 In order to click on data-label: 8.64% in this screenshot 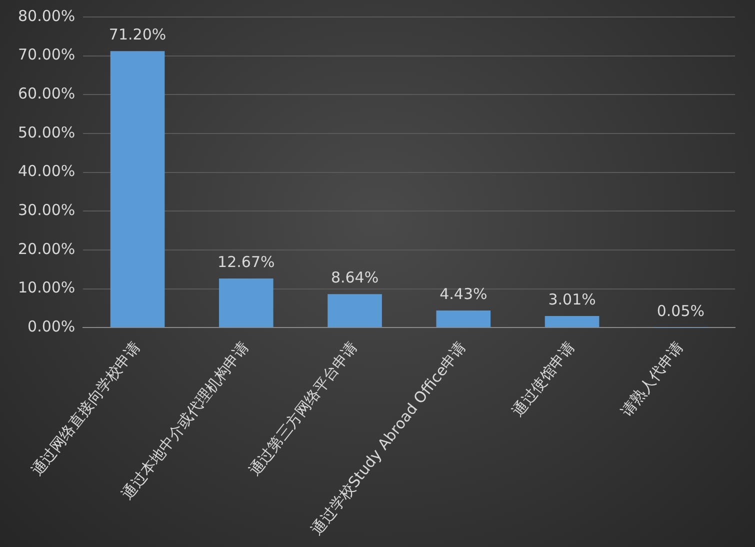, I will do `click(354, 277)`.